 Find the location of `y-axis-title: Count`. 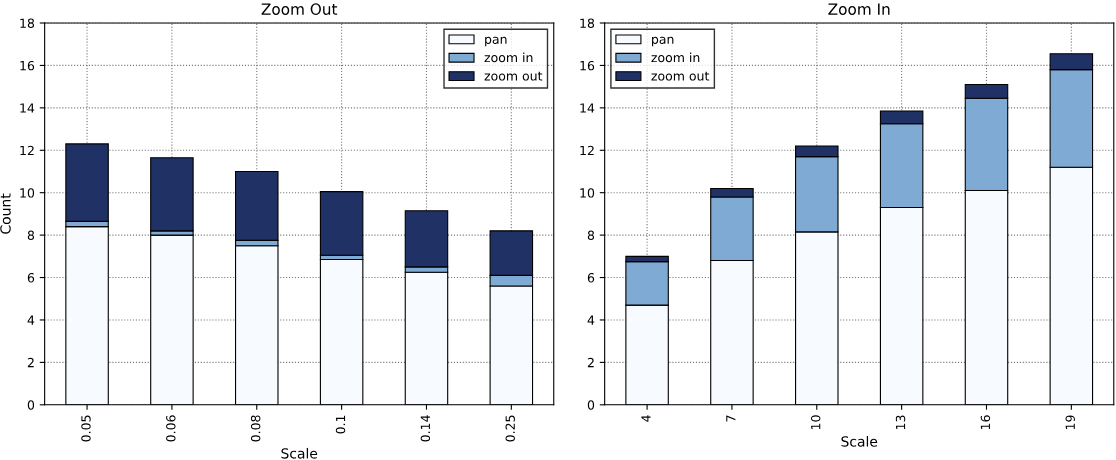

y-axis-title: Count is located at coordinates (5, 213).